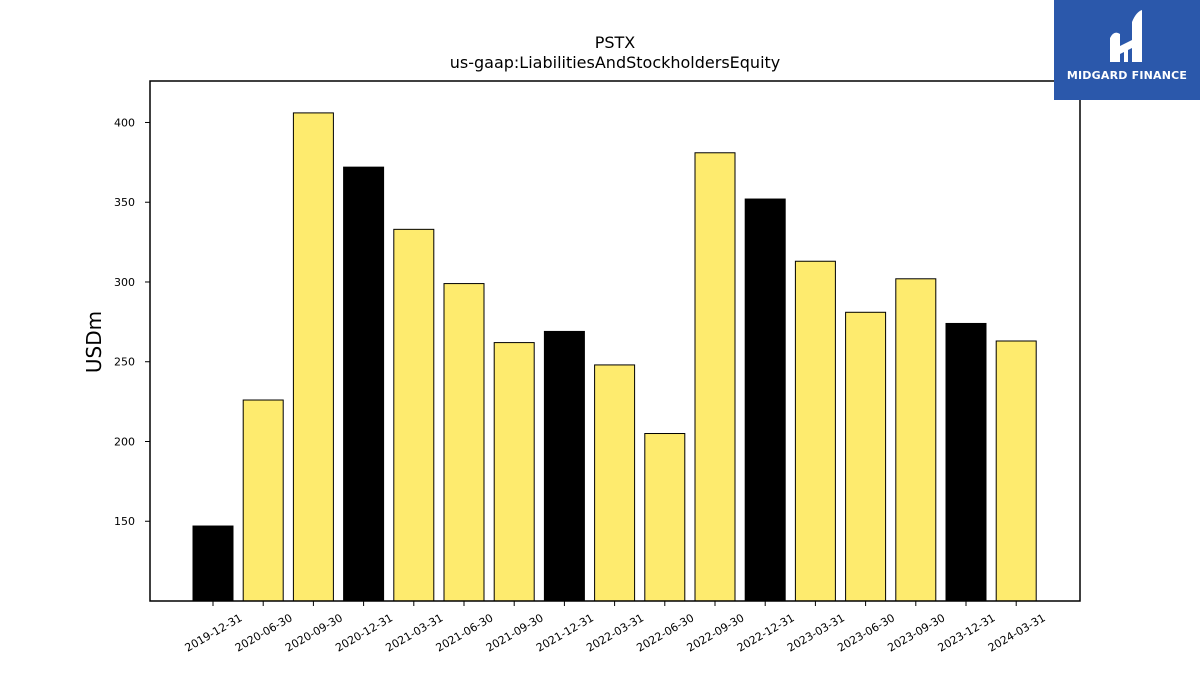 This screenshot has width=1200, height=675. What do you see at coordinates (615, 42) in the screenshot?
I see `chart-title: PSTX` at bounding box center [615, 42].